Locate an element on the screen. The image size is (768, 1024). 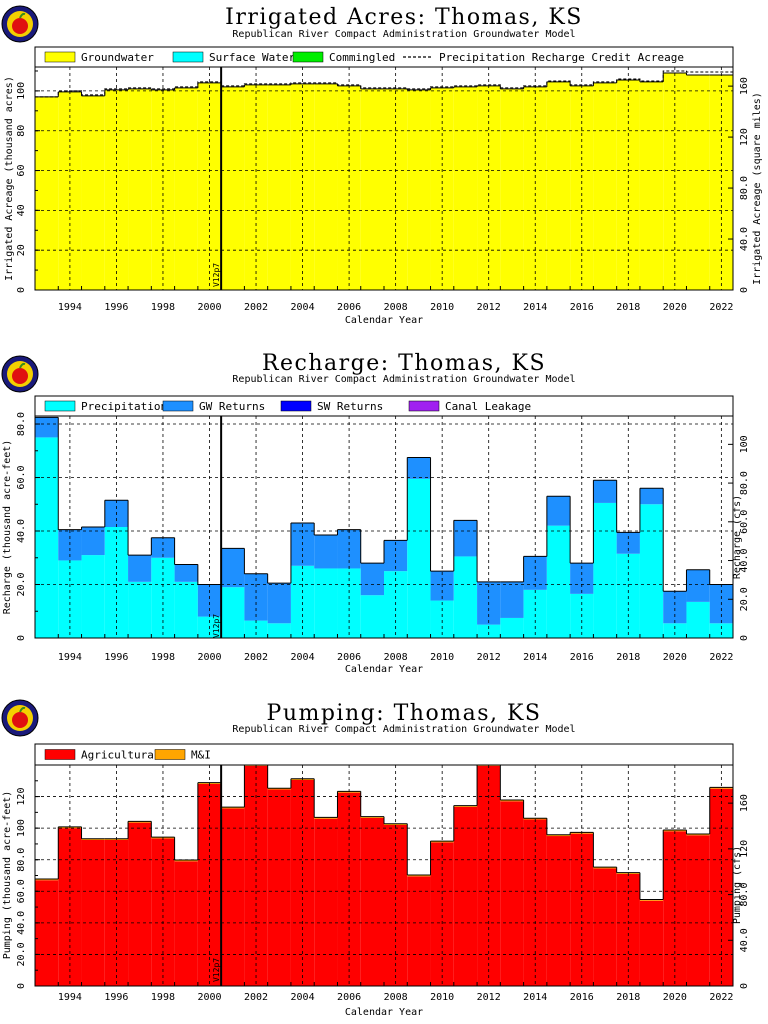
legend-label: Surface Water is located at coordinates (252, 57).